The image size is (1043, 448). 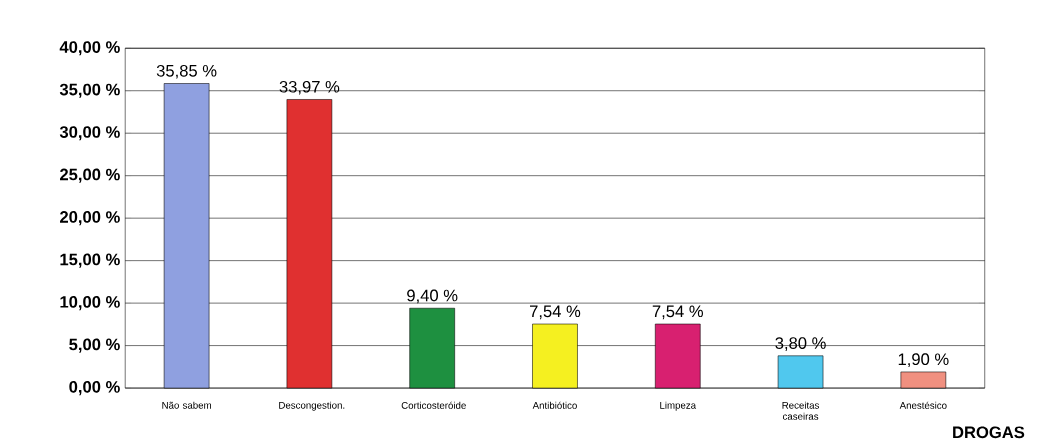 What do you see at coordinates (94, 345) in the screenshot?
I see `y-tick-label: 5,00 %` at bounding box center [94, 345].